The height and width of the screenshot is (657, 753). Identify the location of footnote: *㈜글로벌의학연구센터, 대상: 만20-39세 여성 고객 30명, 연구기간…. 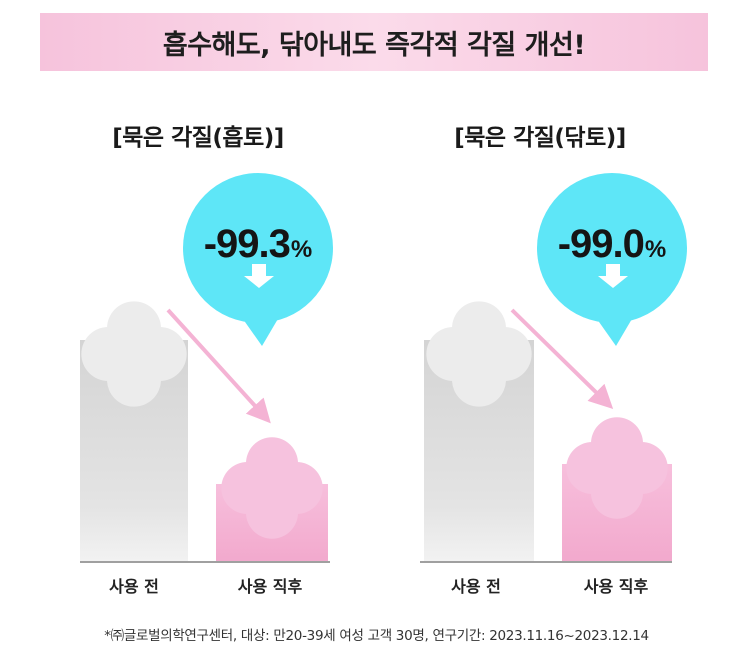
(376, 636).